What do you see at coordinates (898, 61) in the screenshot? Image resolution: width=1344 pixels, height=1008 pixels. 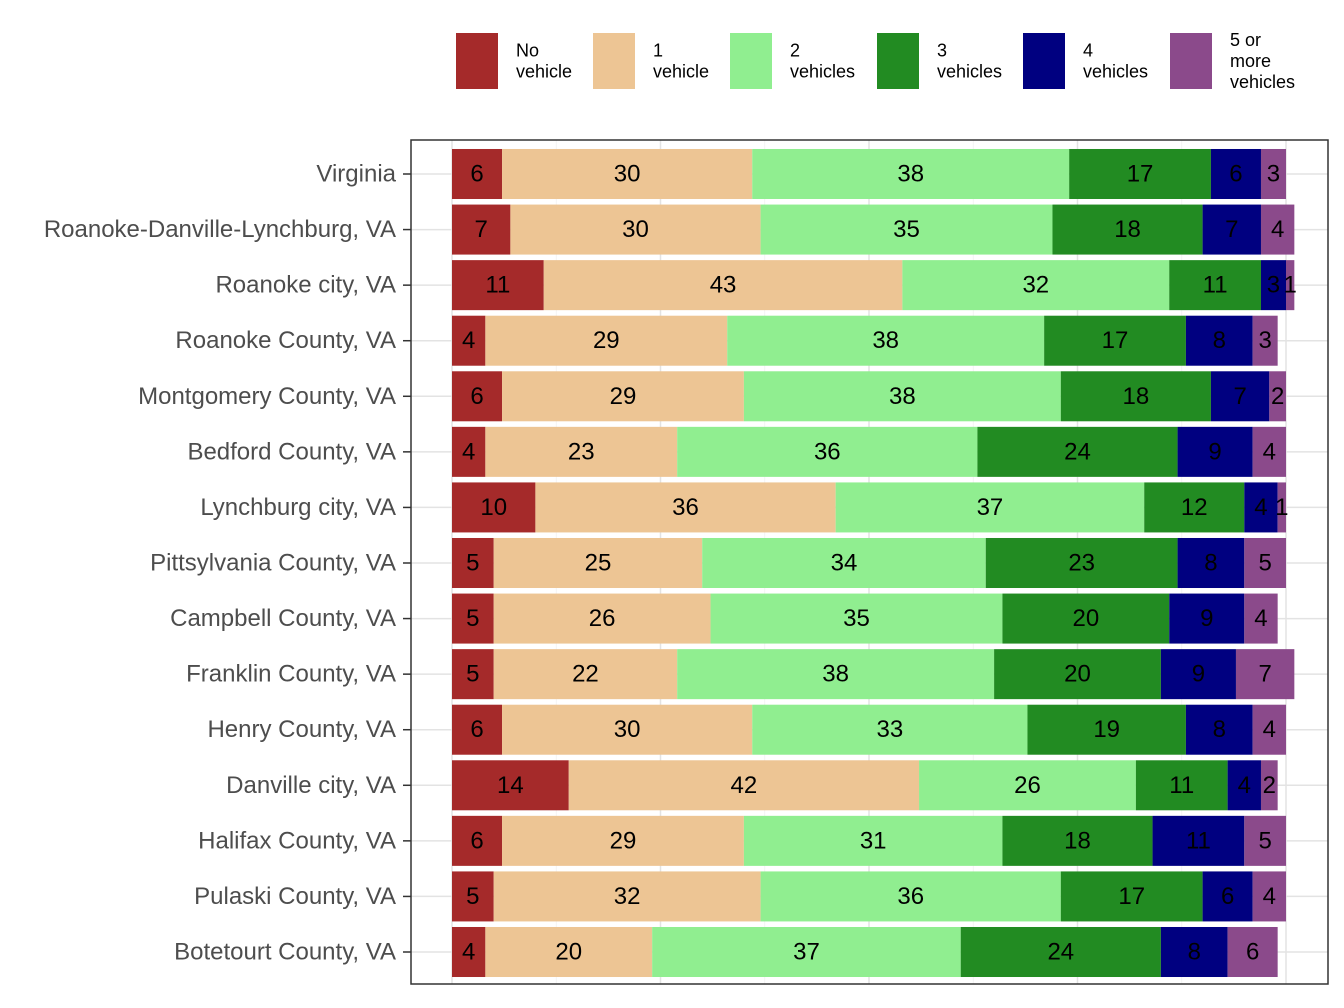 I see `legend-key-3-vehicles` at bounding box center [898, 61].